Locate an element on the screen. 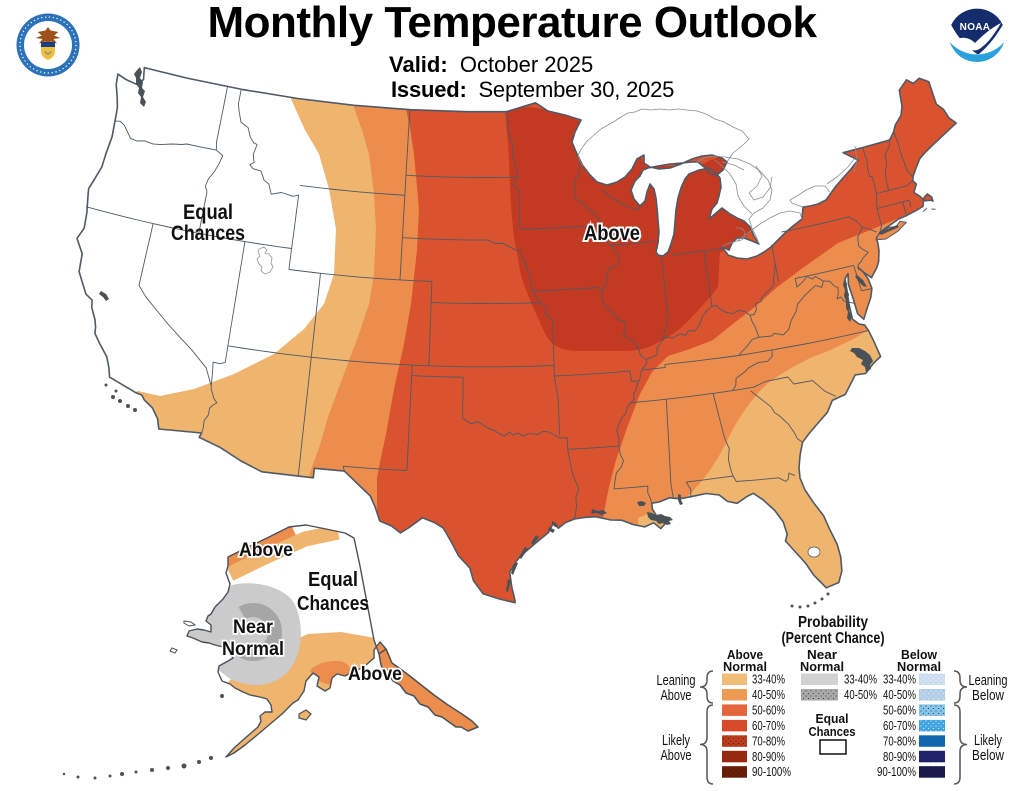  svg-text: (Percent Chance) is located at coordinates (833, 638).